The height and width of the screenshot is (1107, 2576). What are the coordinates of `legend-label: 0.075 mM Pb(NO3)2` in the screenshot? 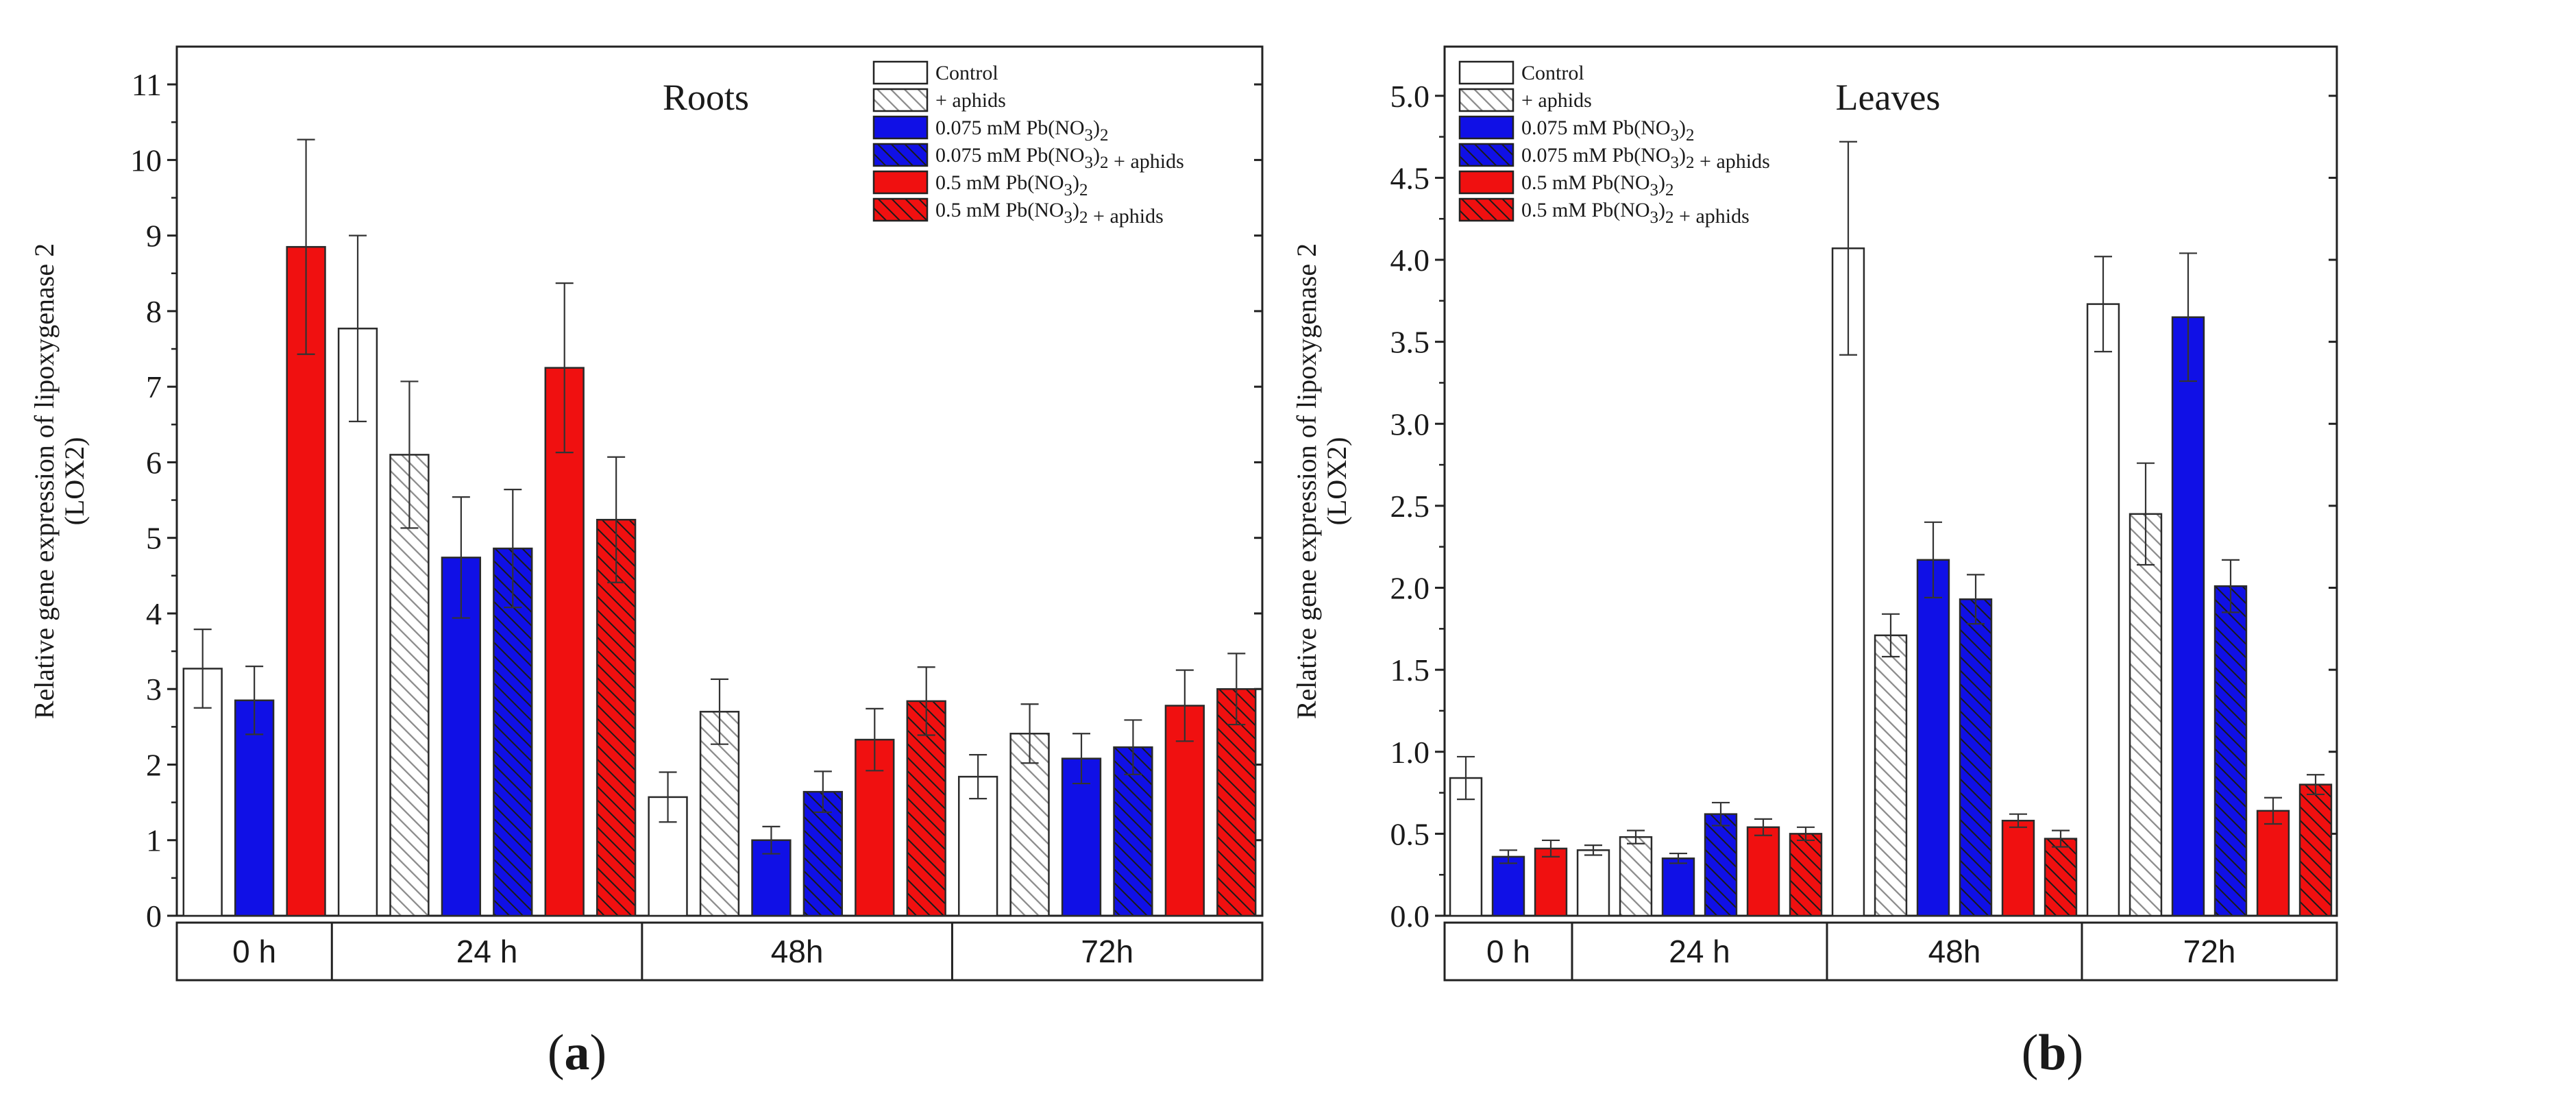 It's located at (1608, 131).